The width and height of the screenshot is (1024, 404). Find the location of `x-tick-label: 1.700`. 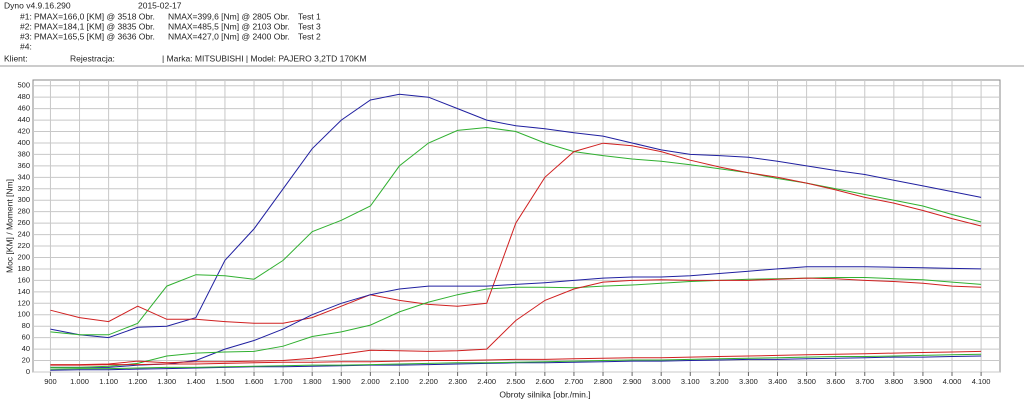

x-tick-label: 1.700 is located at coordinates (283, 381).